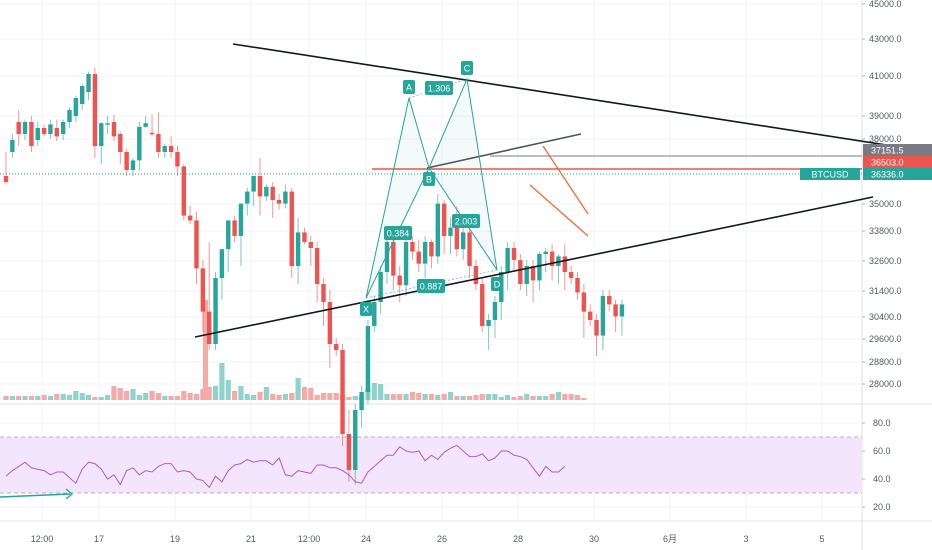 The image size is (932, 550). What do you see at coordinates (885, 291) in the screenshot?
I see `price-tick-label: 31400.0` at bounding box center [885, 291].